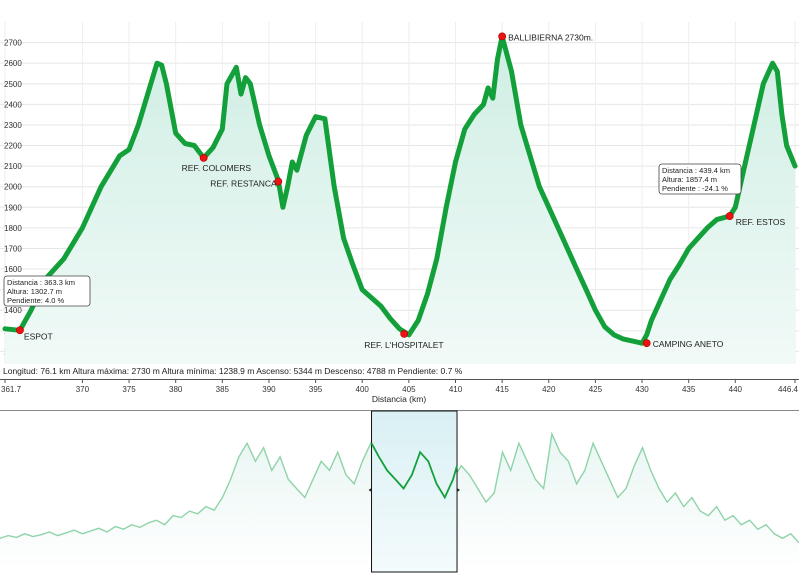 The image size is (799, 578). Describe the element at coordinates (13, 43) in the screenshot. I see `y-tick-label: 2700` at that location.